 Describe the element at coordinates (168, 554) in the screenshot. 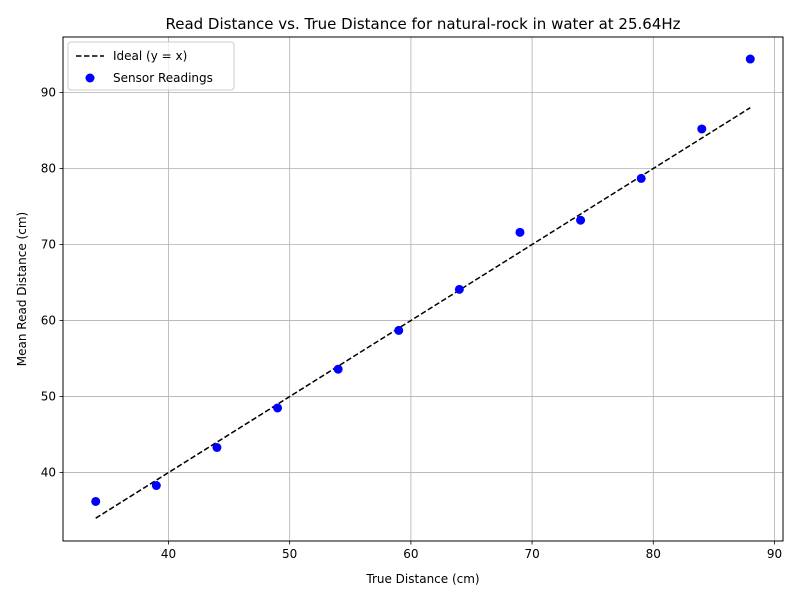

I see `x-tick-label: 40` at that location.